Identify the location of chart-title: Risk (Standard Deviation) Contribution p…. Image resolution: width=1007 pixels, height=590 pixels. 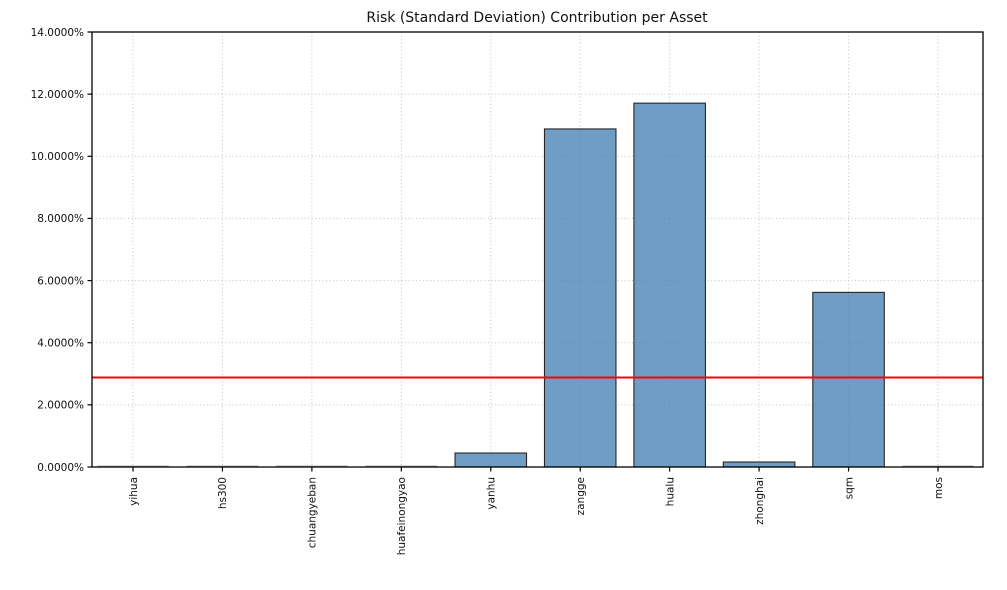
(537, 18).